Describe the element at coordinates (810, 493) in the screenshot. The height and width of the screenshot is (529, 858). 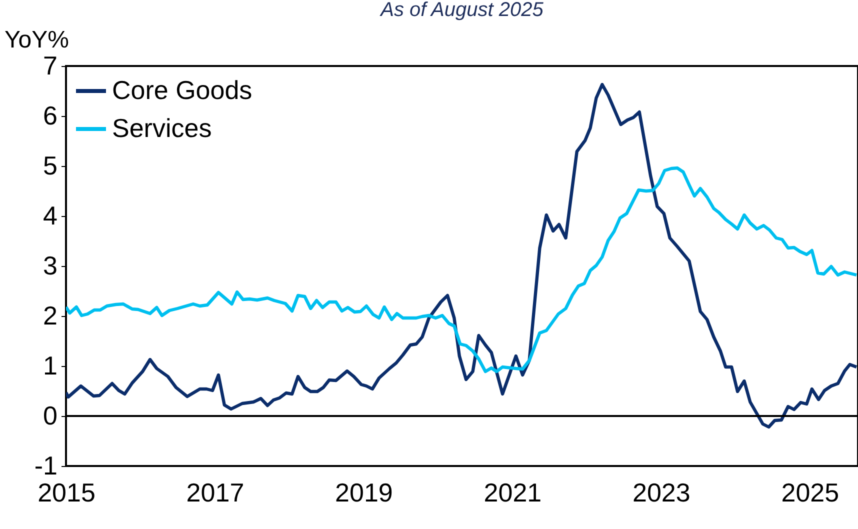
I see `x-tick-label: 2025` at that location.